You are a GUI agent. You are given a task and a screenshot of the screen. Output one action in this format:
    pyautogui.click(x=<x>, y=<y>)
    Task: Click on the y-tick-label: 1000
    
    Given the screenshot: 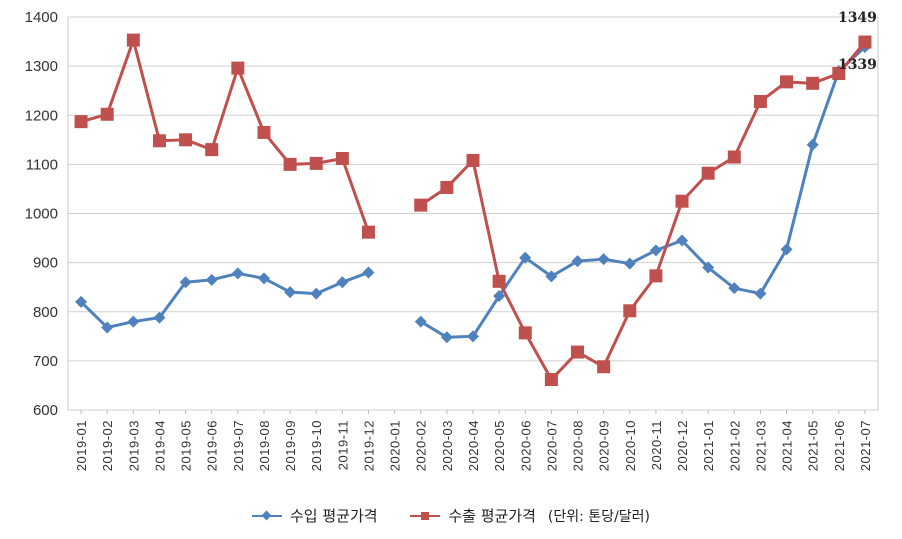 What is the action you would take?
    pyautogui.click(x=41, y=214)
    